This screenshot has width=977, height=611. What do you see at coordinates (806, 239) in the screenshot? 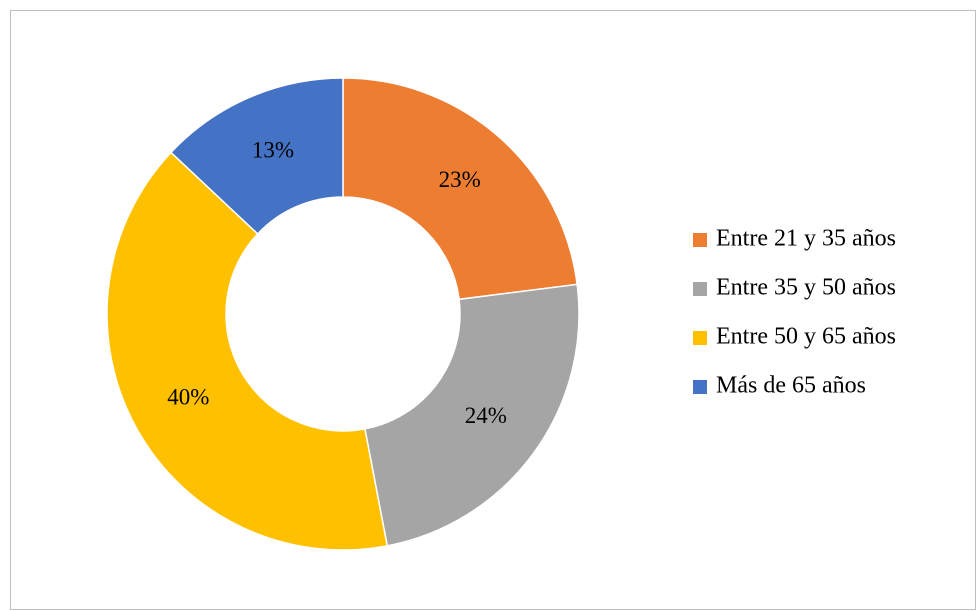
I see `legend-label: Entre 21 y 35 años` at bounding box center [806, 239].